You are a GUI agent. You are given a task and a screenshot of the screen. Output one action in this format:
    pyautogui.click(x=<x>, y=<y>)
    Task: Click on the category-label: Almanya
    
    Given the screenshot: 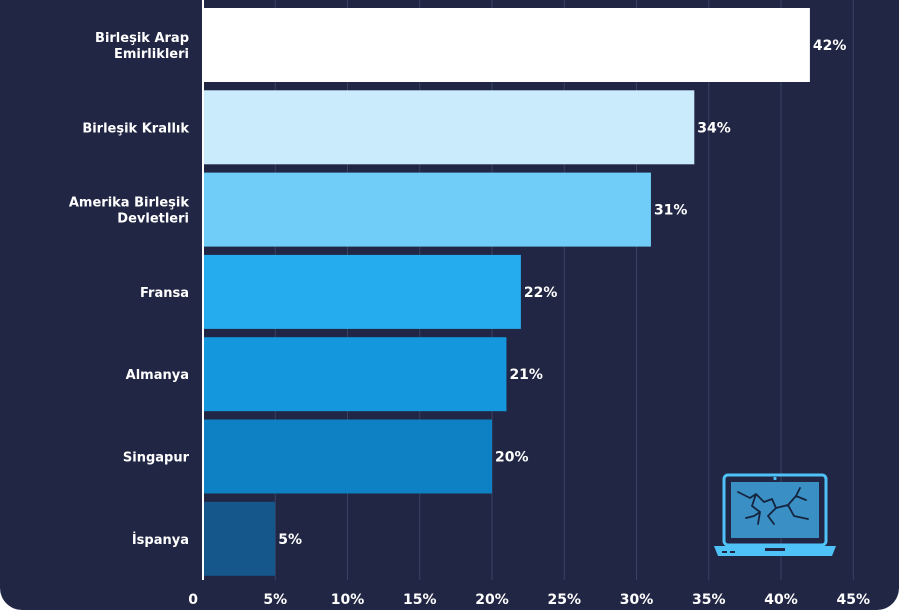 What is the action you would take?
    pyautogui.click(x=157, y=375)
    